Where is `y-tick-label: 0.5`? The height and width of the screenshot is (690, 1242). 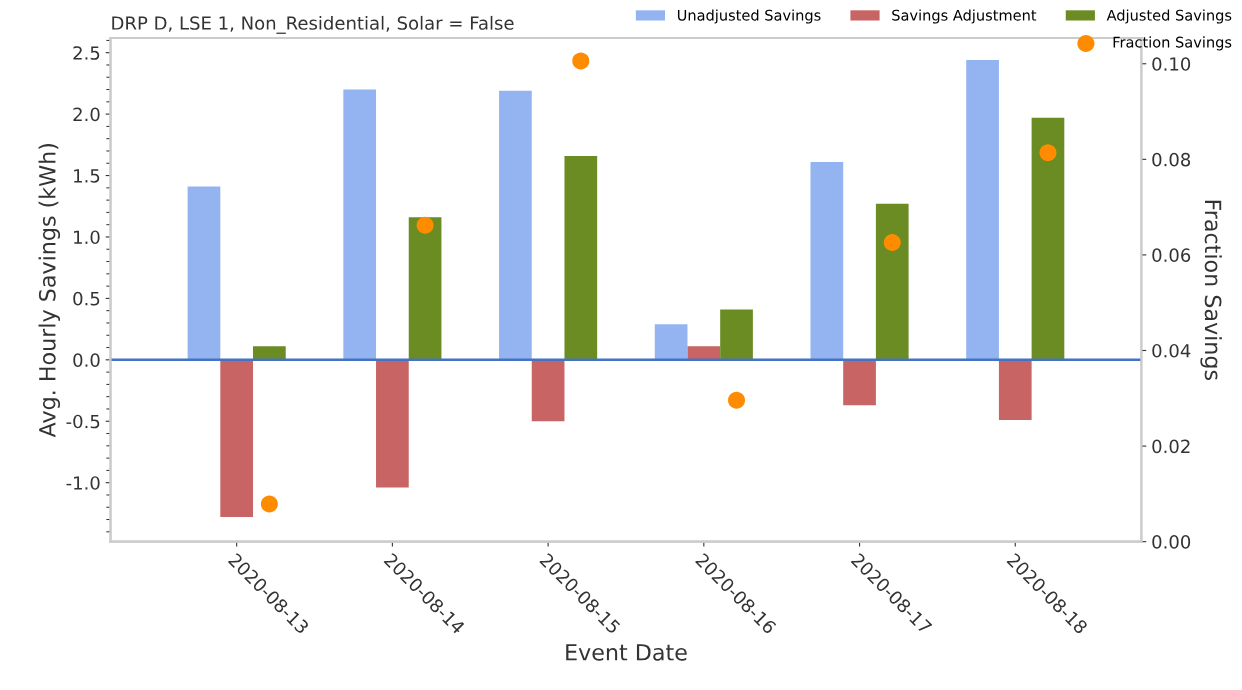
y-tick-label: 0.5 is located at coordinates (86, 298).